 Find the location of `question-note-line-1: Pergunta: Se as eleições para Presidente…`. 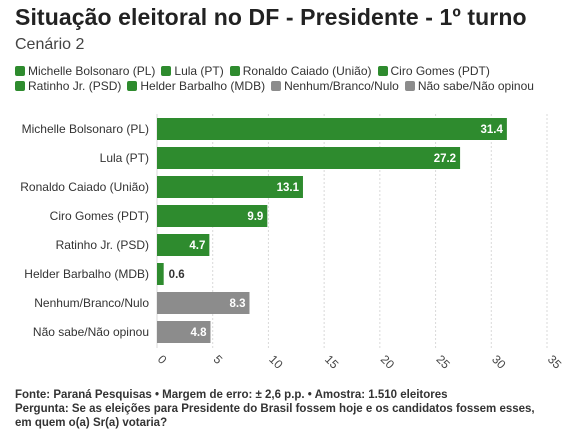

question-note-line-1: Pergunta: Se as eleições para Presidente… is located at coordinates (275, 409).